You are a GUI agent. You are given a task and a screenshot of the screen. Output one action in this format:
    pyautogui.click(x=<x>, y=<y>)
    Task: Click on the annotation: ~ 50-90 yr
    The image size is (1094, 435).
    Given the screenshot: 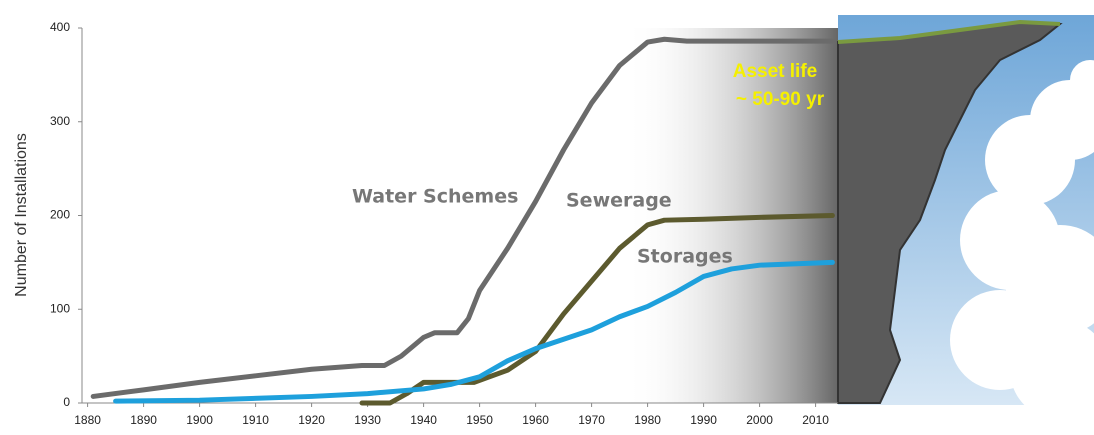 What is the action you would take?
    pyautogui.click(x=780, y=99)
    